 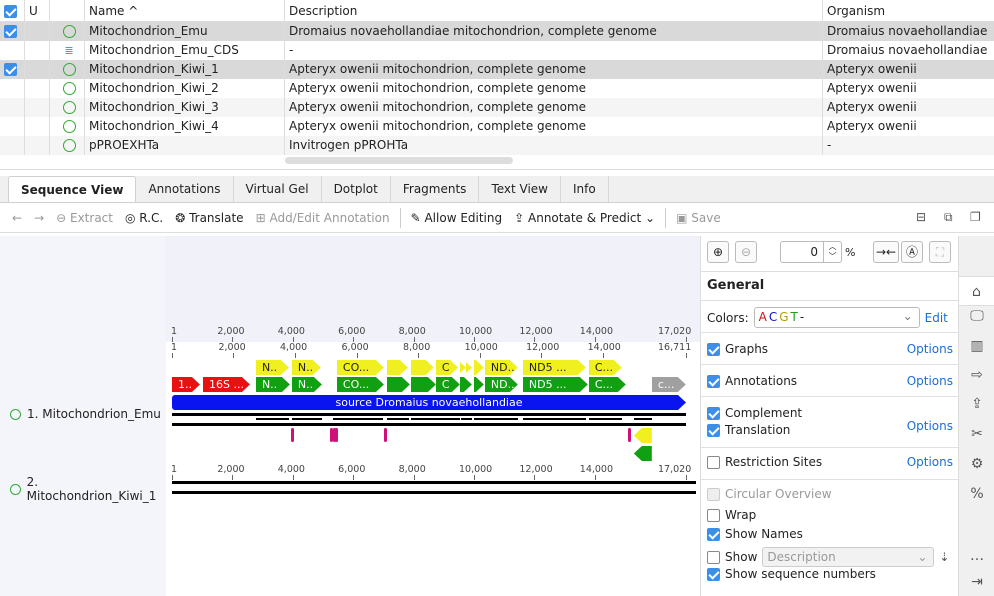 What do you see at coordinates (185, 10) in the screenshot?
I see `column-name: Name ^` at bounding box center [185, 10].